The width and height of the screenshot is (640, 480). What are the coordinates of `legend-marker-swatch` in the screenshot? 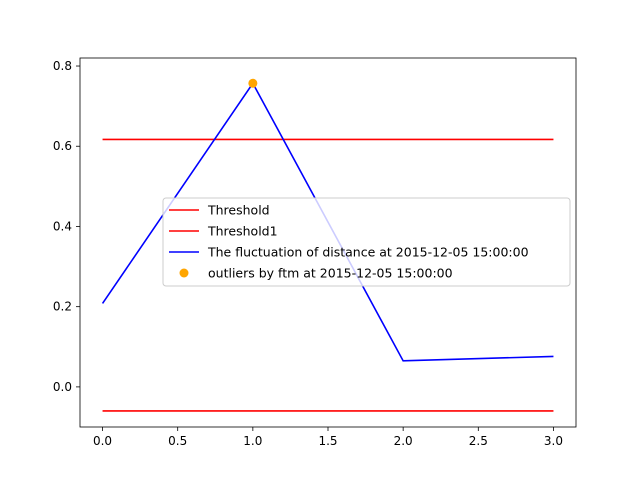 It's located at (184, 273).